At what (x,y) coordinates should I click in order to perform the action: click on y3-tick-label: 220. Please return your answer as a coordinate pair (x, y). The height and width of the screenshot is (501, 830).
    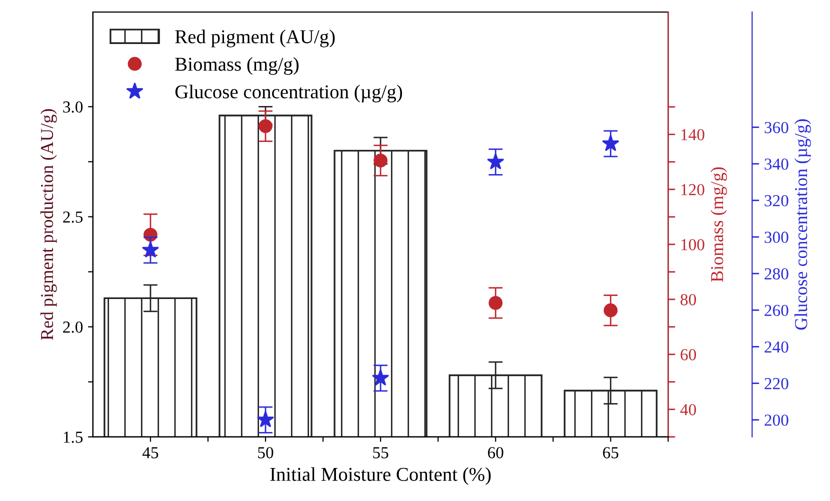
    Looking at the image, I should click on (776, 384).